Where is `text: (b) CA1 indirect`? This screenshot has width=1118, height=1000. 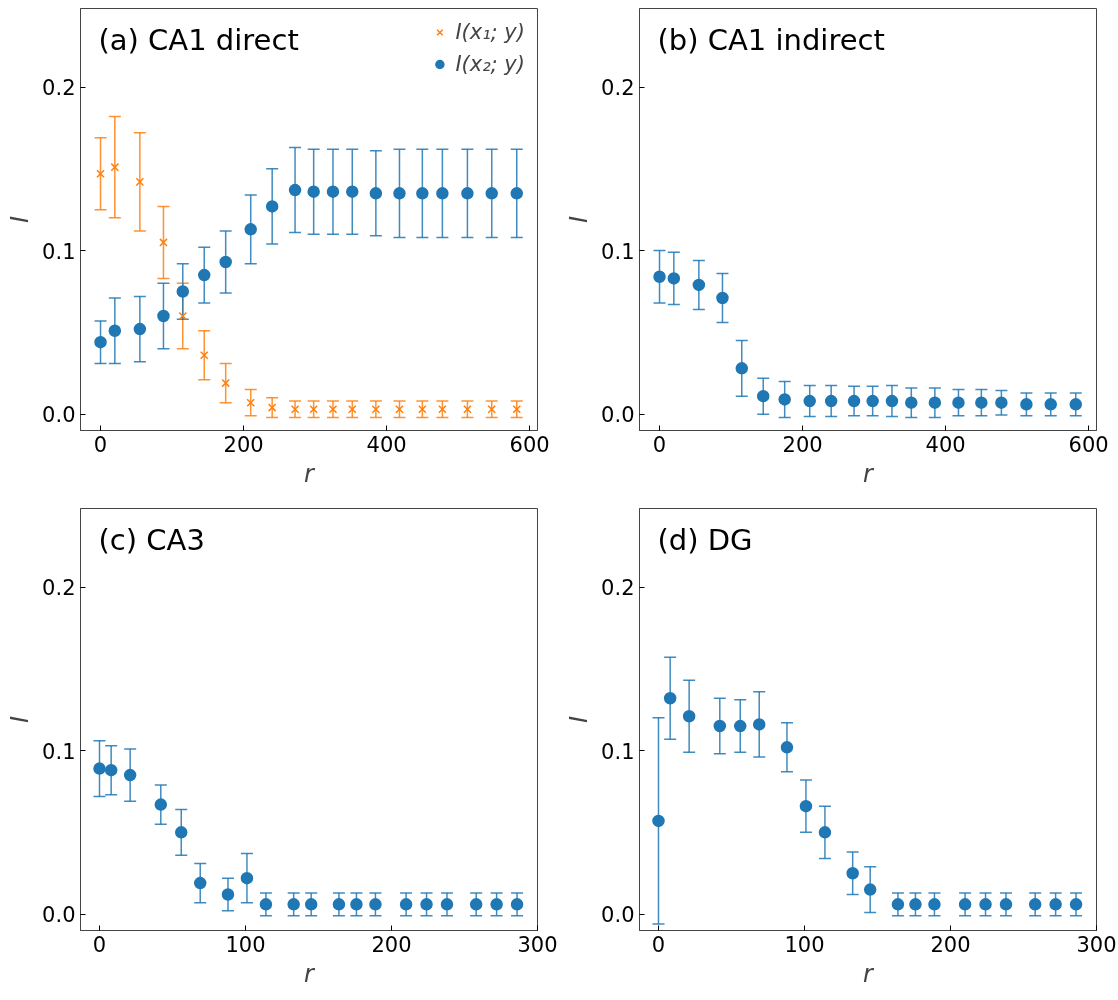
text: (b) CA1 indirect is located at coordinates (771, 39).